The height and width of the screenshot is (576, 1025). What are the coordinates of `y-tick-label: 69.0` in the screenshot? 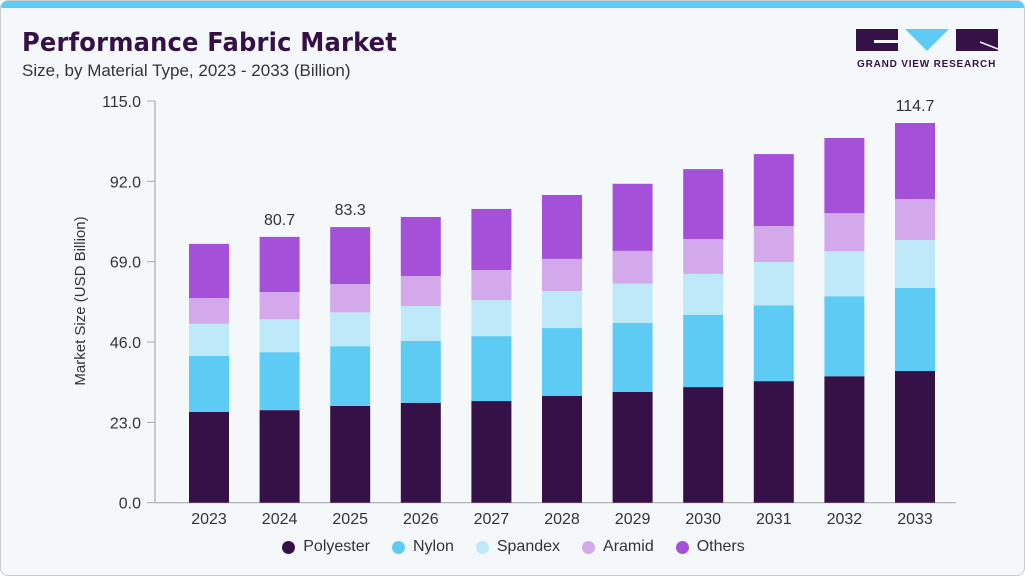 It's located at (125, 263).